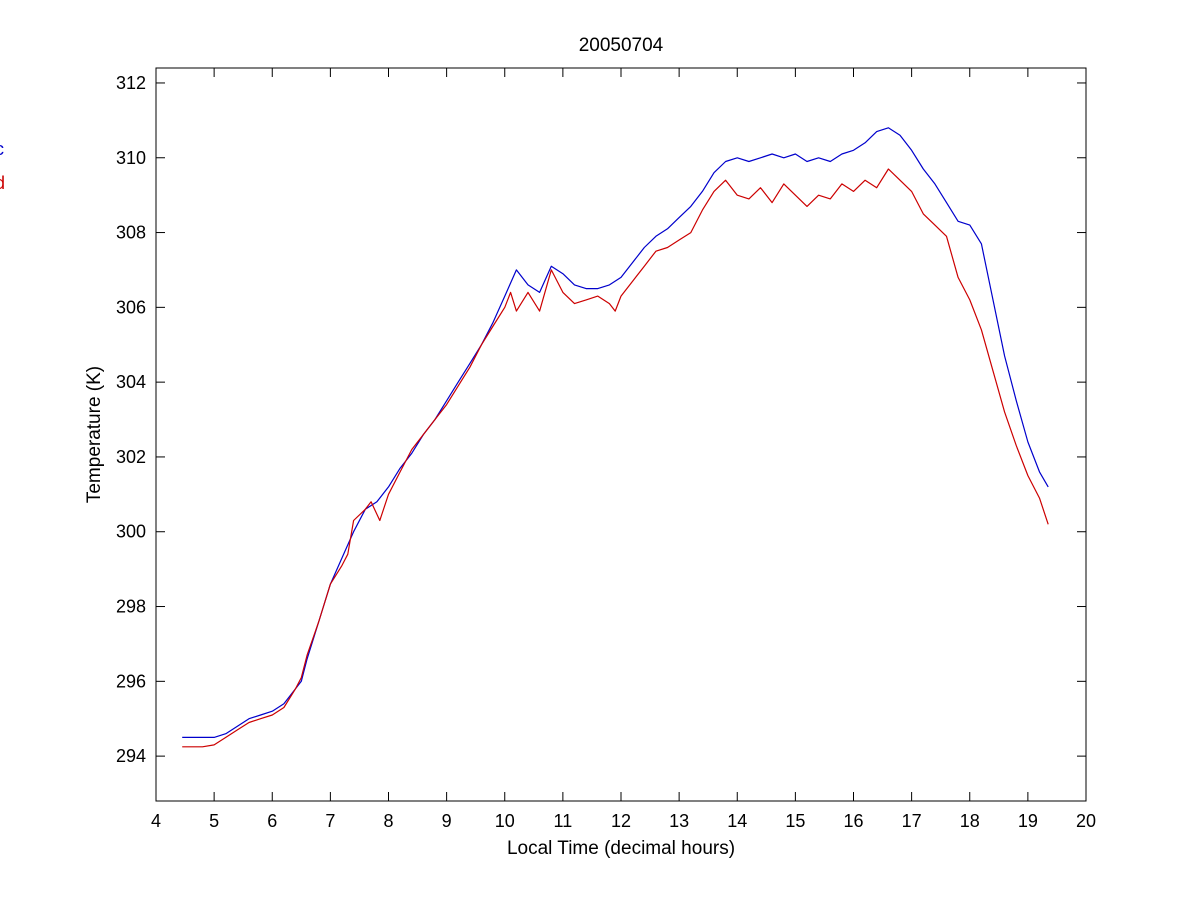 The width and height of the screenshot is (1200, 900). I want to click on legend-label-d: d, so click(2, 183).